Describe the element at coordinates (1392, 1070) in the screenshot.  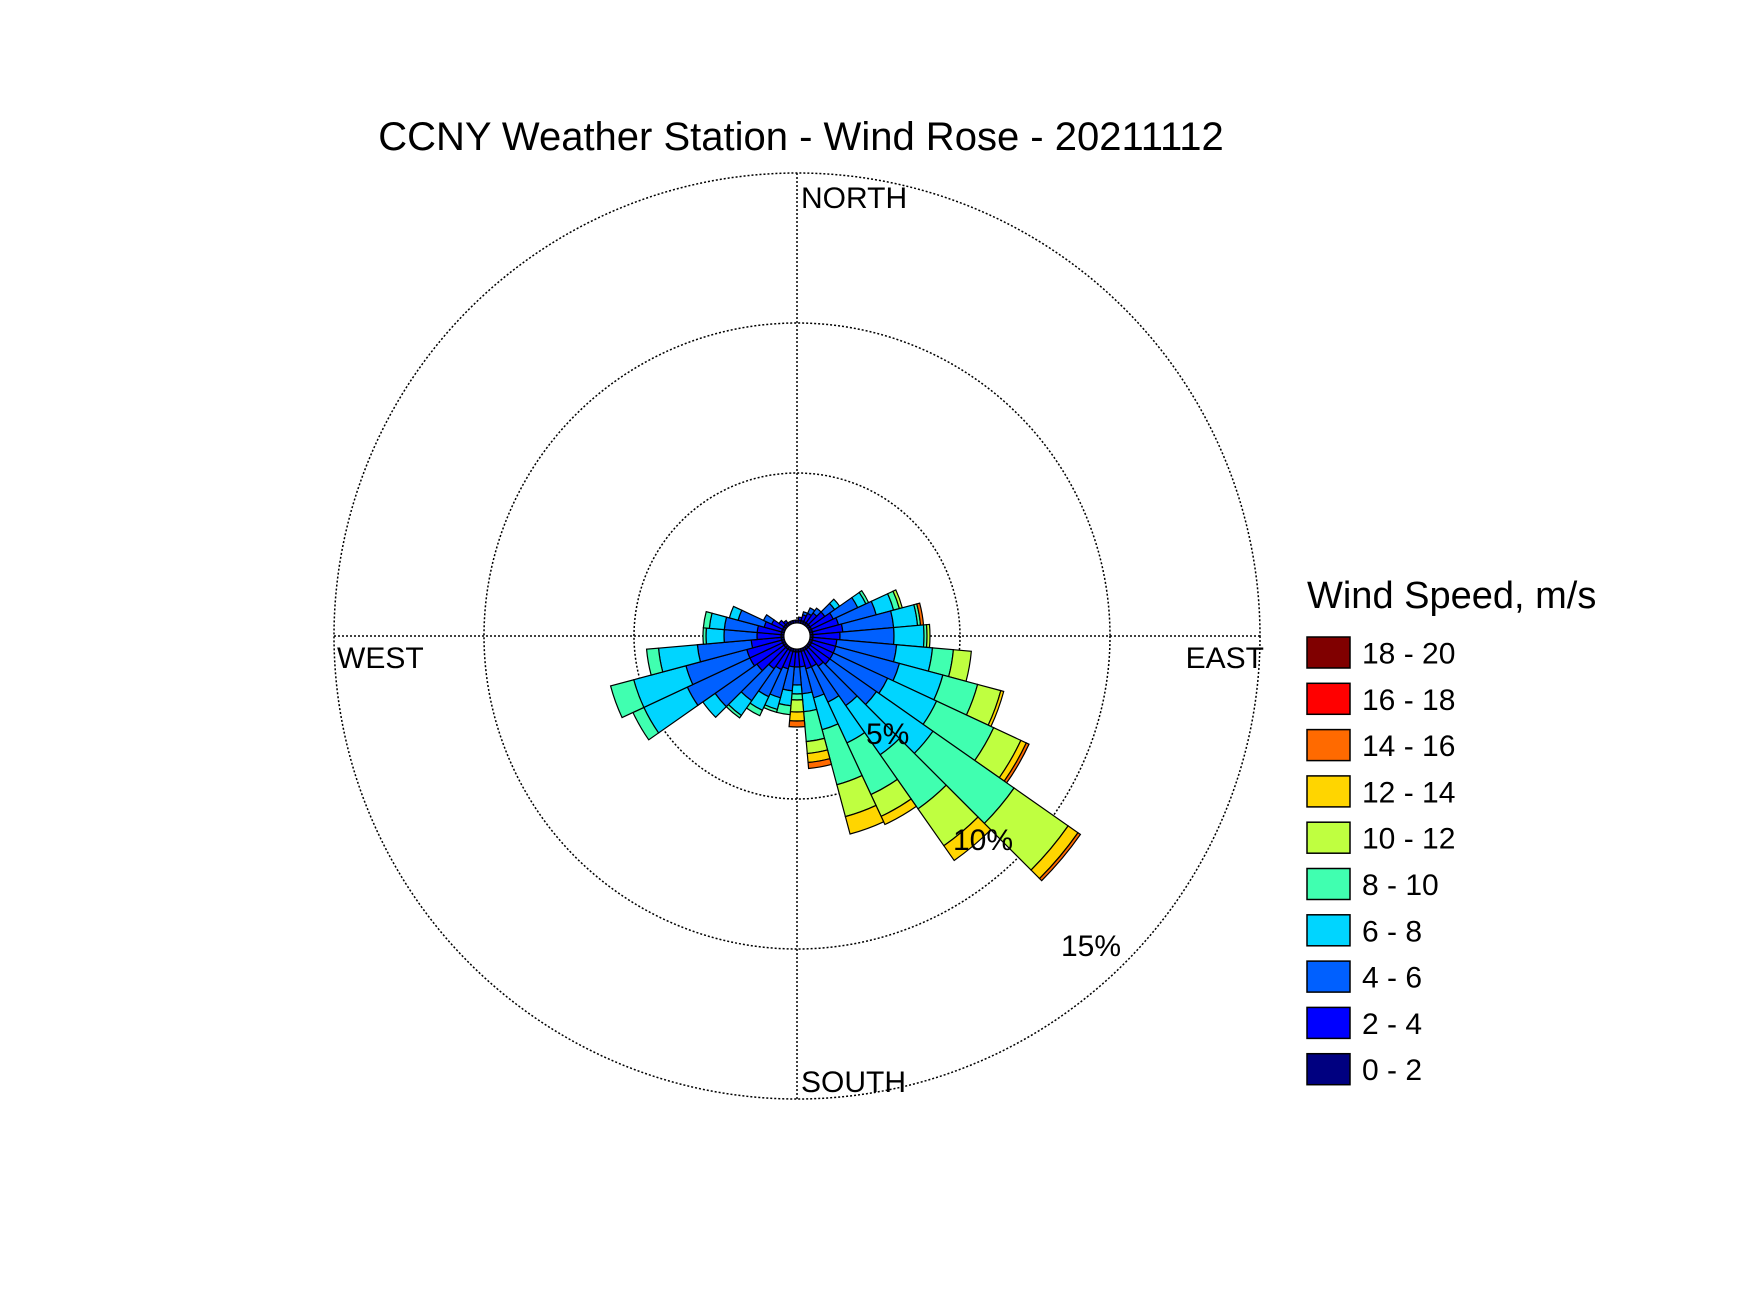
I see `legend-label: 0 - 2` at that location.